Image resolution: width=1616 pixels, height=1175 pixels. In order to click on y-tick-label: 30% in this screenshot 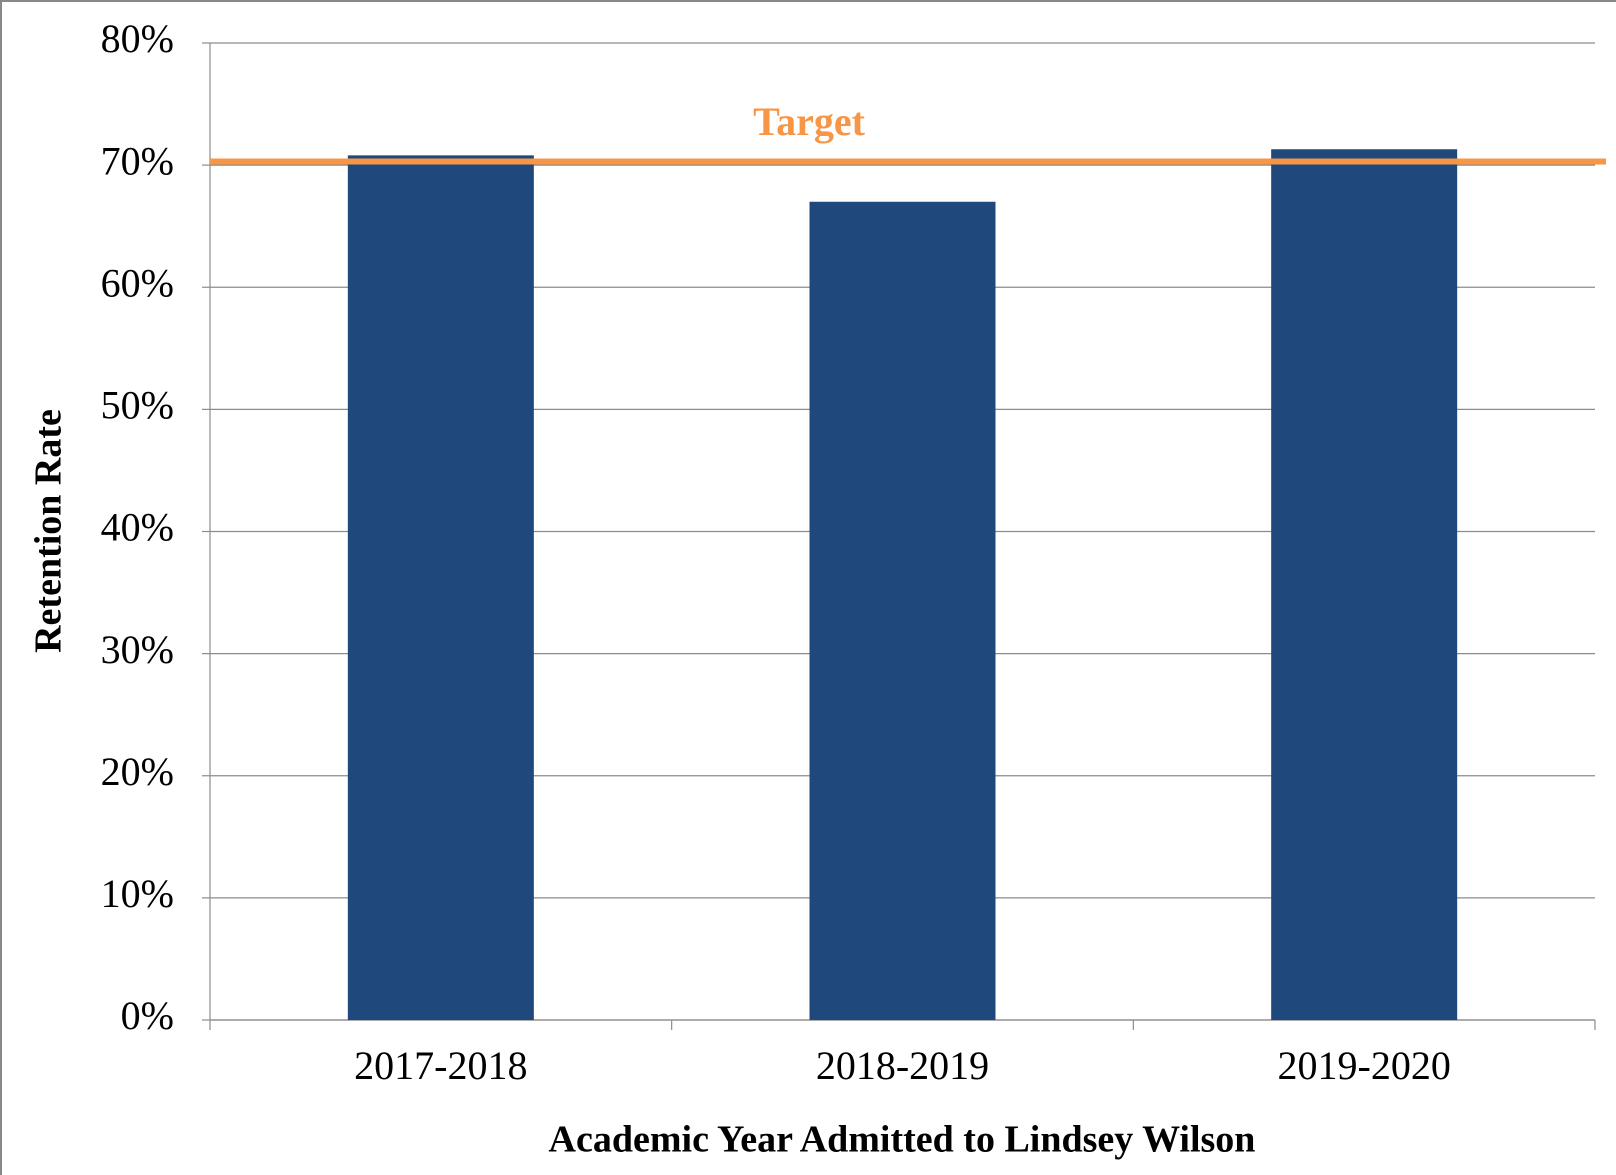, I will do `click(137, 649)`.